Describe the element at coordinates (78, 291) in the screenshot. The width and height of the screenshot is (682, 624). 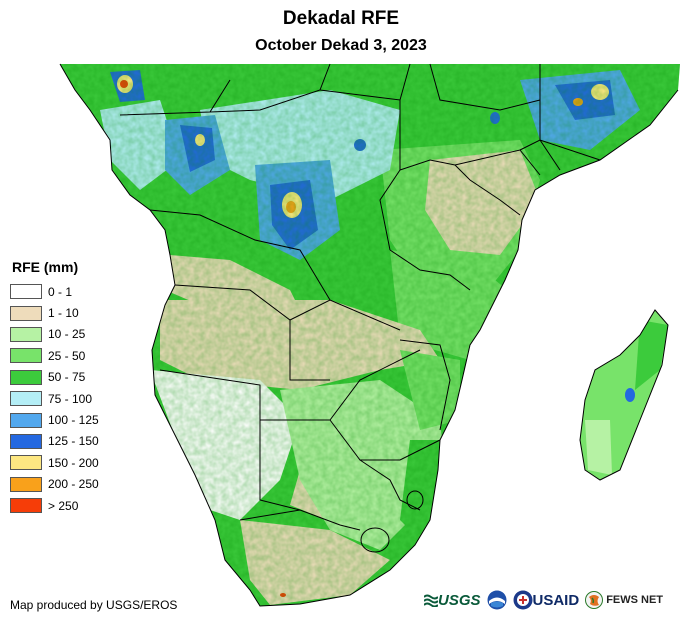
I see `legend-item: 0 - 1` at that location.